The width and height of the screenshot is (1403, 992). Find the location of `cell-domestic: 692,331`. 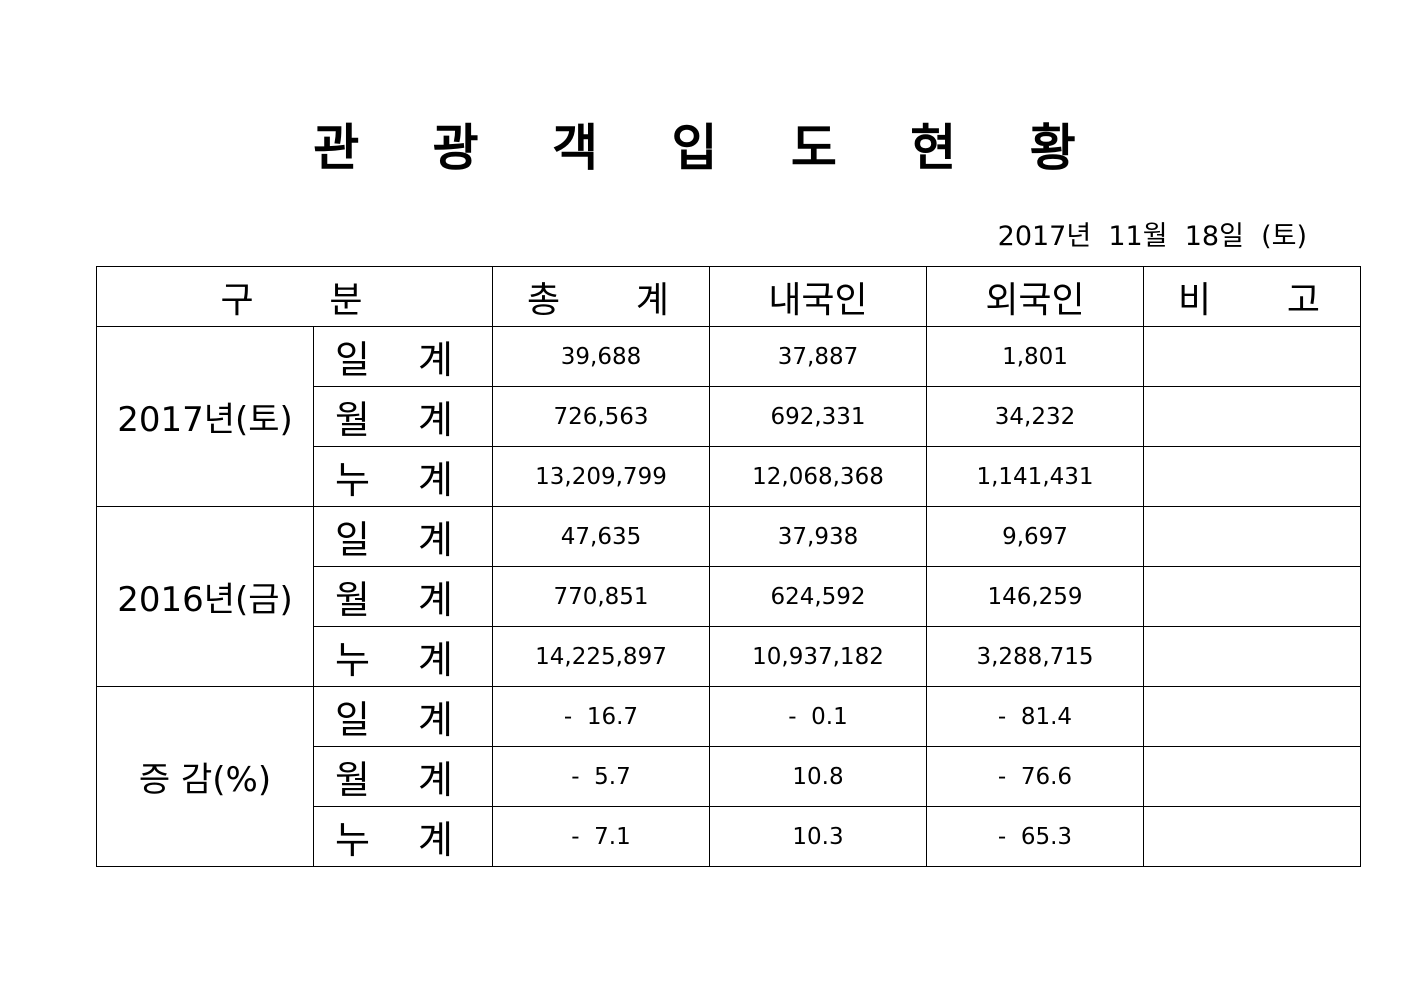

cell-domestic: 692,331 is located at coordinates (818, 416).